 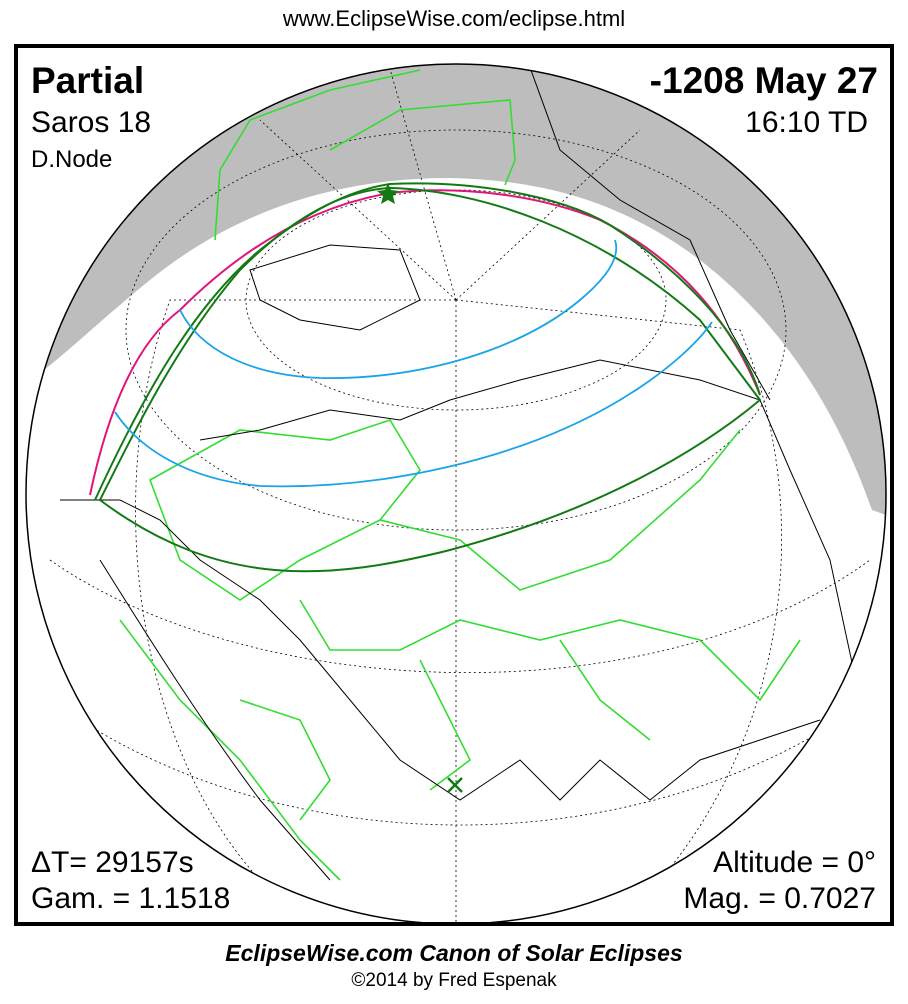 I want to click on gamma: Gam. = 1.1518, so click(x=131, y=898).